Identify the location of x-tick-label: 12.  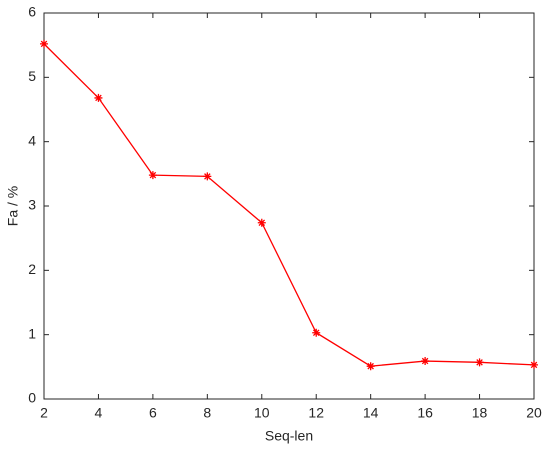
(316, 413).